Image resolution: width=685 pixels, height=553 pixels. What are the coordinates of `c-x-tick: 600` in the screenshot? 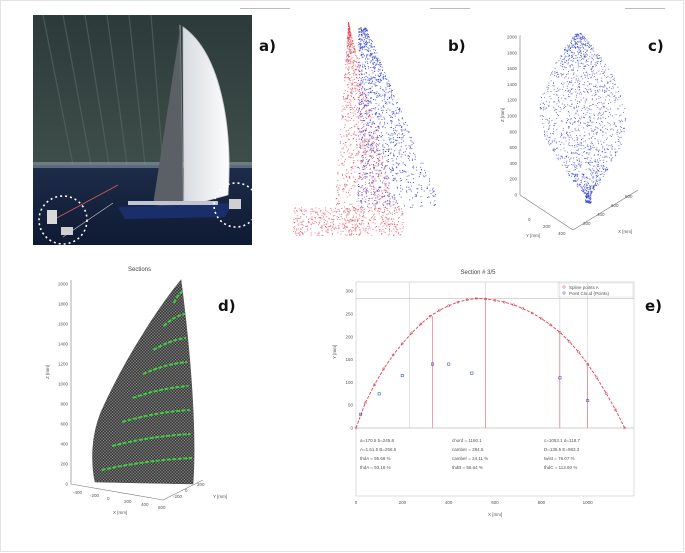 It's located at (615, 205).